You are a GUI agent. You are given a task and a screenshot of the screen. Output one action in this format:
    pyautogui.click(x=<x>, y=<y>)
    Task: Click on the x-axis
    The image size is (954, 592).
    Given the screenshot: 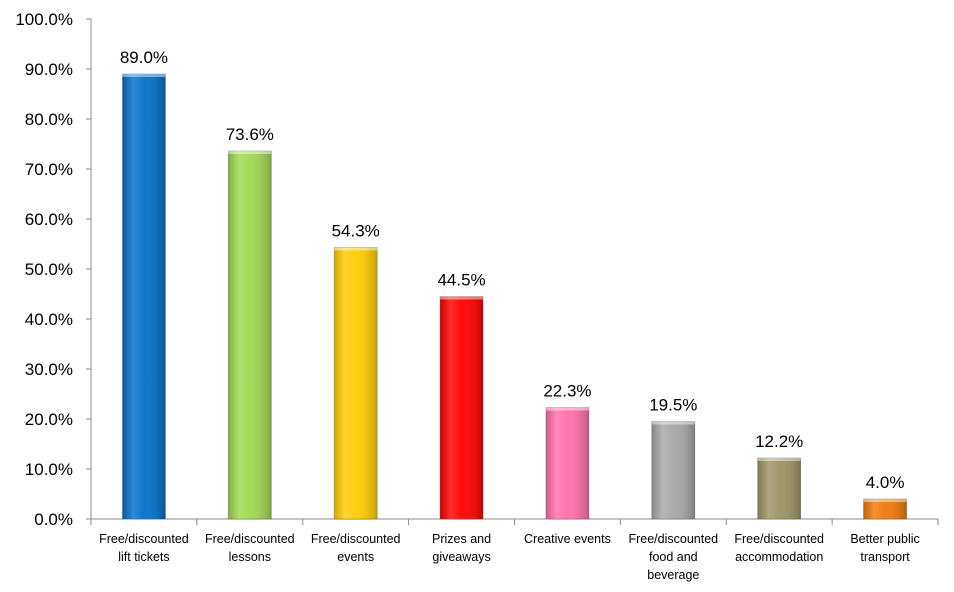 What is the action you would take?
    pyautogui.click(x=514, y=521)
    